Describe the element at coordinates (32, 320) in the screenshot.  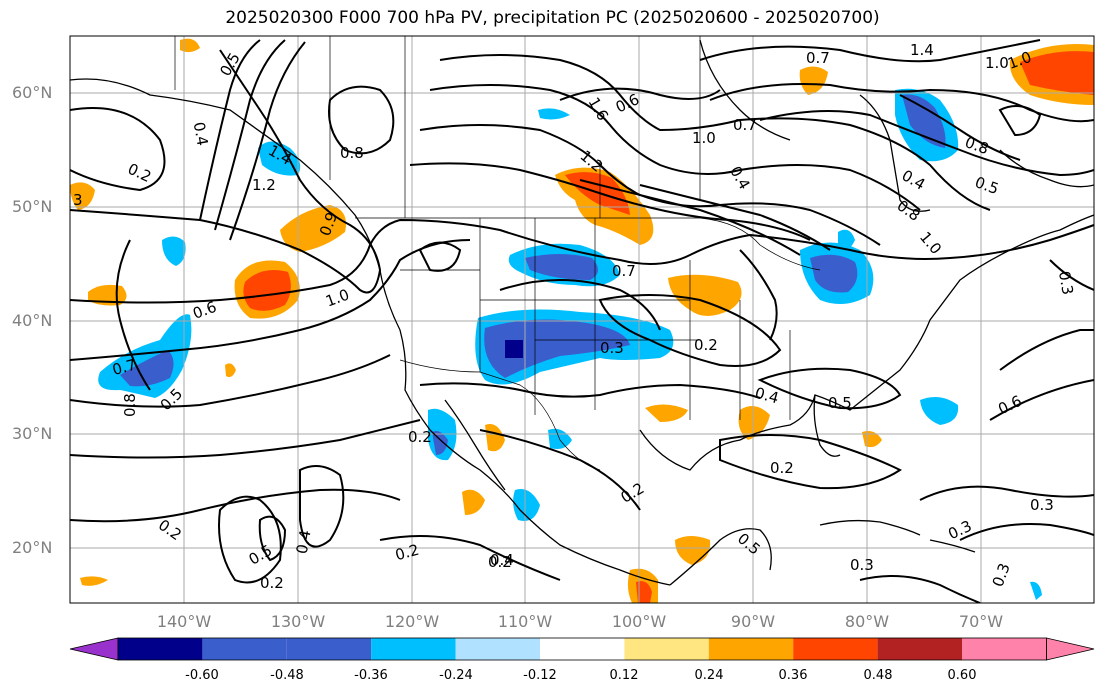
I see `lat-label: 40°N` at that location.